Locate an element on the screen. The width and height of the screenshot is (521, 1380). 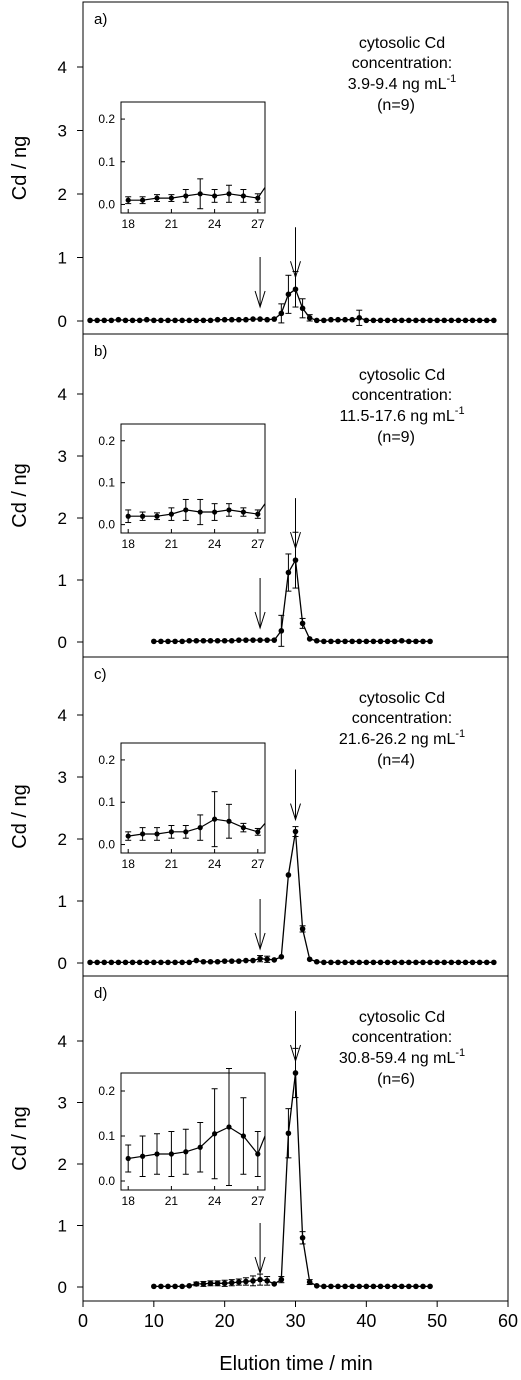
inset-x-tick-label: 18 is located at coordinates (129, 544).